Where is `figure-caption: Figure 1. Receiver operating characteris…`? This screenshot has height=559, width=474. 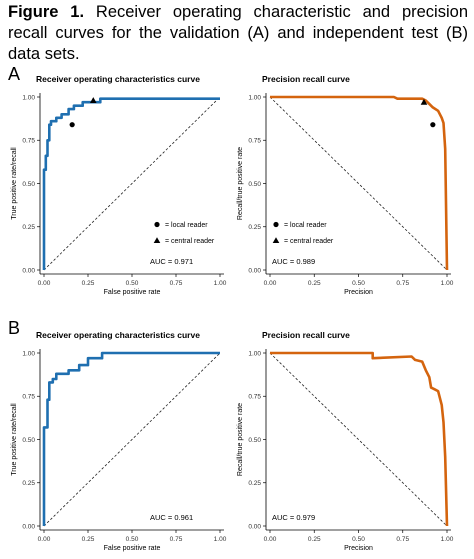
figure-caption: Figure 1. Receiver operating characteris… is located at coordinates (238, 33).